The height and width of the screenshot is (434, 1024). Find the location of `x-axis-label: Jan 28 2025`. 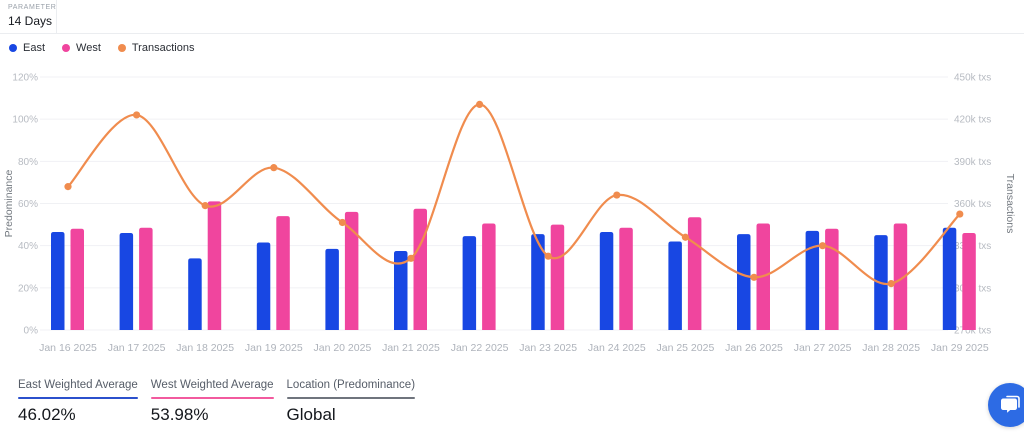

x-axis-label: Jan 28 2025 is located at coordinates (891, 348).